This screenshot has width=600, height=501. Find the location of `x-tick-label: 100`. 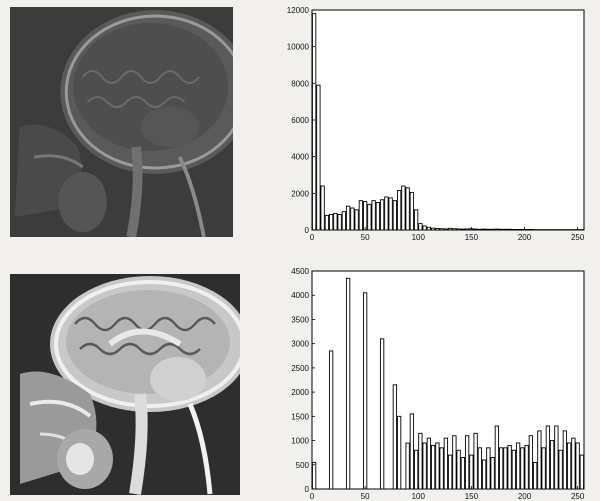

x-tick-label: 100 is located at coordinates (419, 496).